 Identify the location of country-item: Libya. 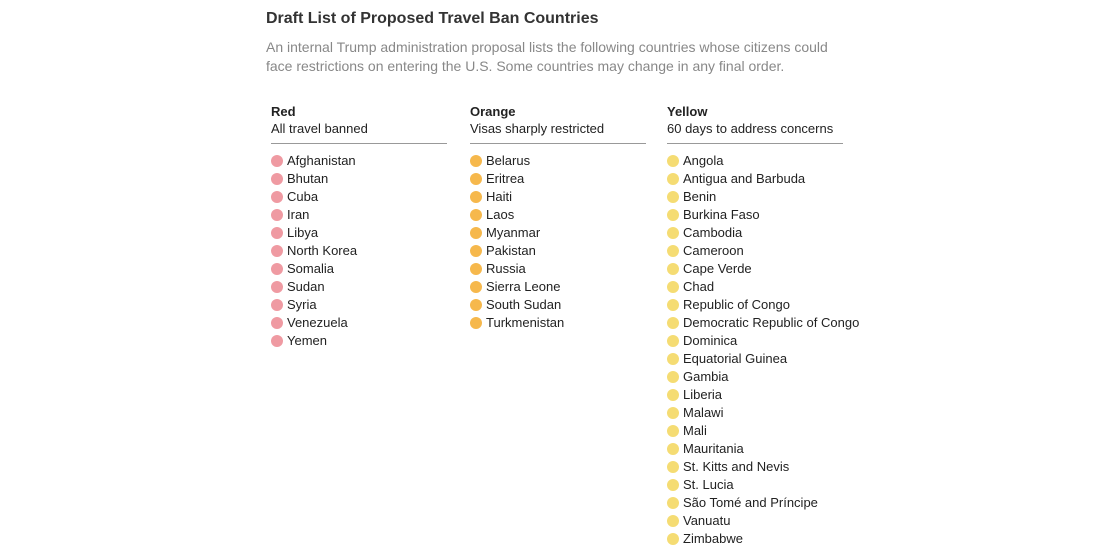
(359, 233).